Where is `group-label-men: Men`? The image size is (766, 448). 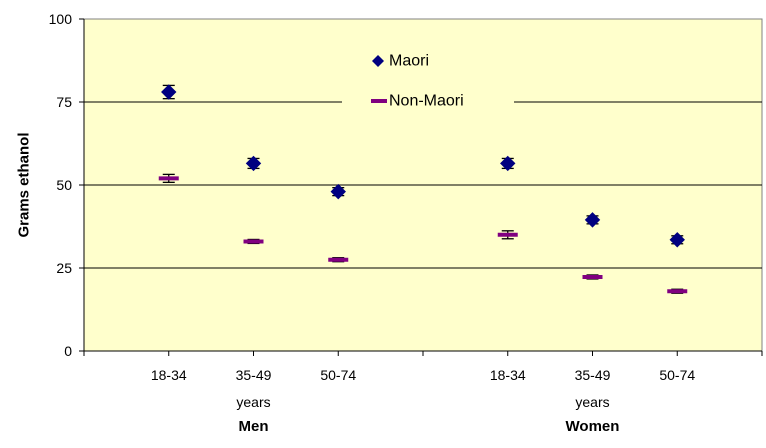
group-label-men: Men is located at coordinates (254, 426).